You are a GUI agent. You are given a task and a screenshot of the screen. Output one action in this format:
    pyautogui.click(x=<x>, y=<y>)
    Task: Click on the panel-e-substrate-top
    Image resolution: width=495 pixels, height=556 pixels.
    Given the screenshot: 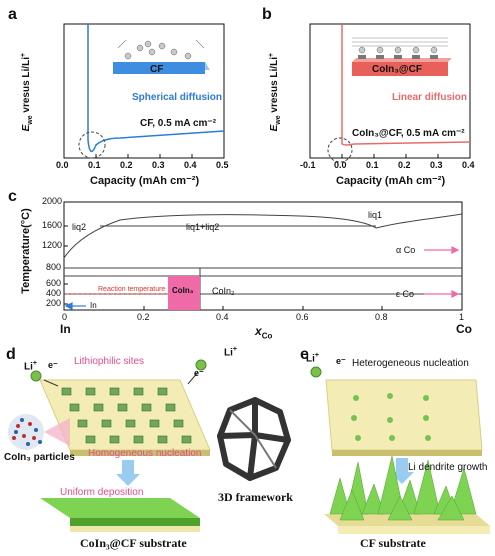 What is the action you would take?
    pyautogui.click(x=404, y=415)
    